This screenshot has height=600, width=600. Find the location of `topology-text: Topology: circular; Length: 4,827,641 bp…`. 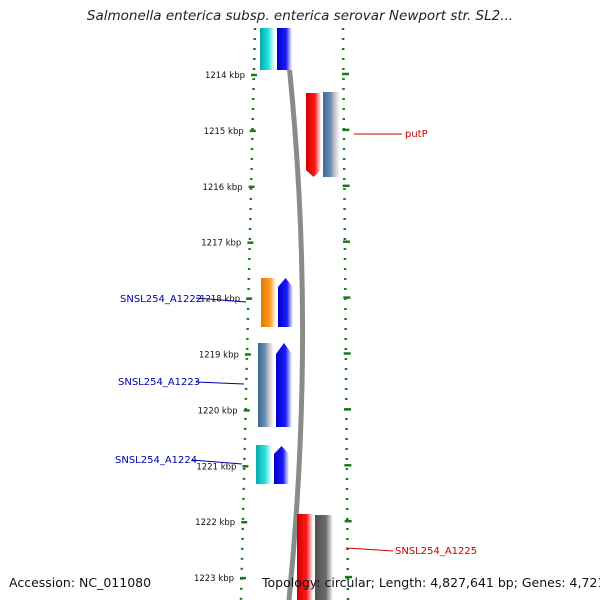

topology-text: Topology: circular; Length: 4,827,641 bp… is located at coordinates (431, 582).